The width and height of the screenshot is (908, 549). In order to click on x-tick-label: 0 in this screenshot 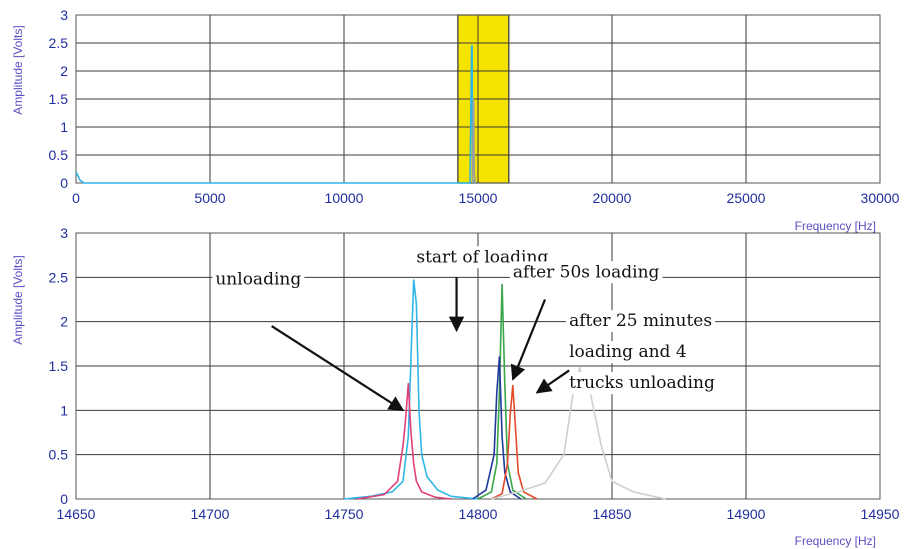, I will do `click(76, 198)`.